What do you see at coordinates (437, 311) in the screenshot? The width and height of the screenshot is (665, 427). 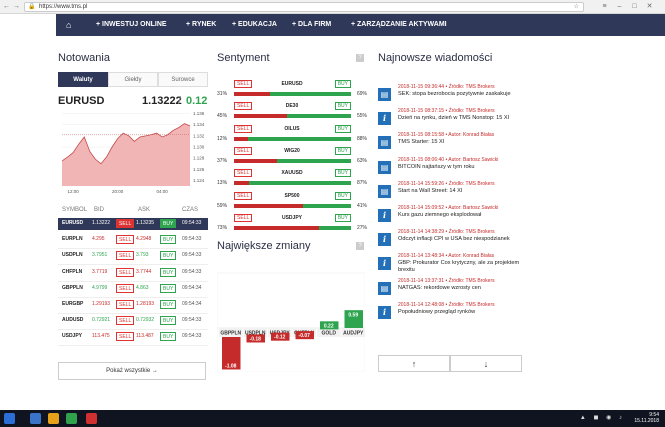 I see `news-title: Popołudniowy przegląd rynków` at bounding box center [437, 311].